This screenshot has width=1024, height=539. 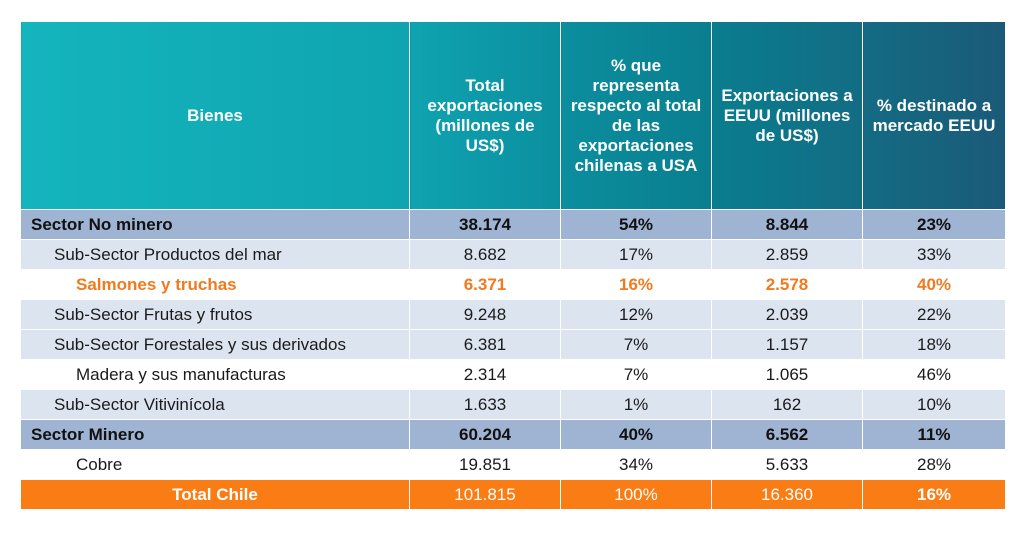 I want to click on cell-dest: 40%, so click(x=934, y=284).